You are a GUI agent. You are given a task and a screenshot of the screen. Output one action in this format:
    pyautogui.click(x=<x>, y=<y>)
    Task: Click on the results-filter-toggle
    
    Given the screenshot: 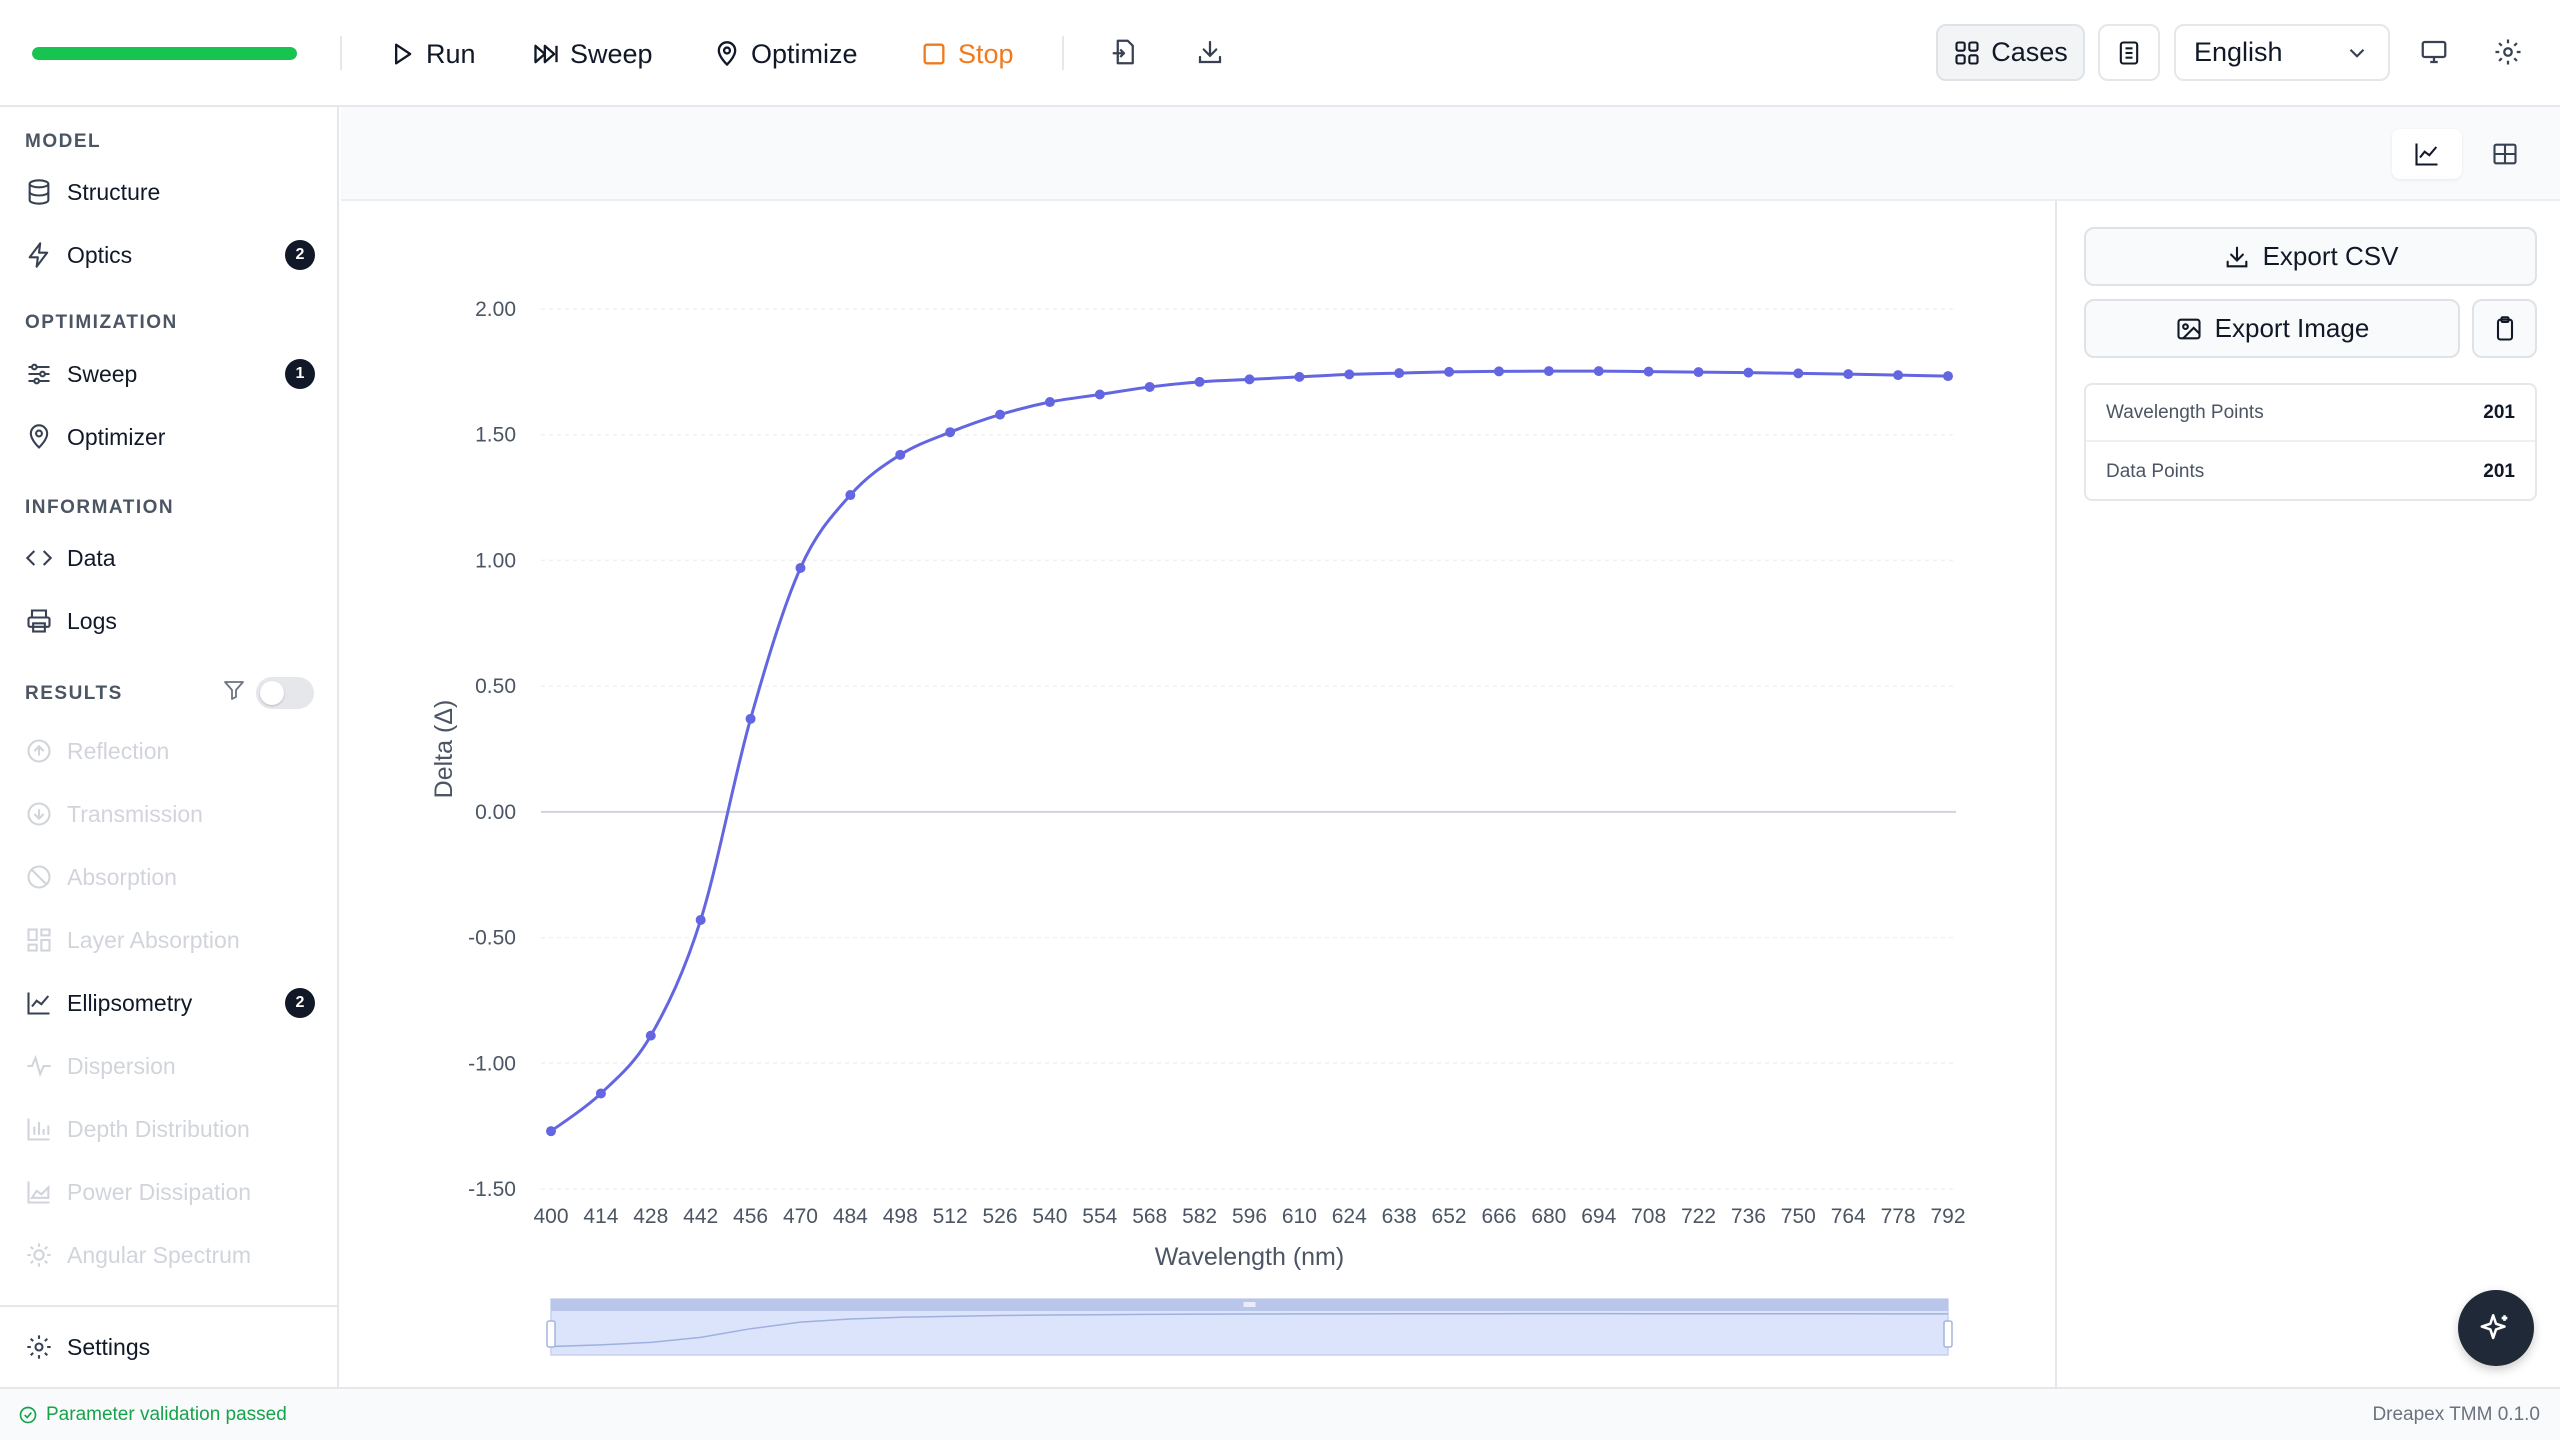 What is the action you would take?
    pyautogui.click(x=285, y=693)
    